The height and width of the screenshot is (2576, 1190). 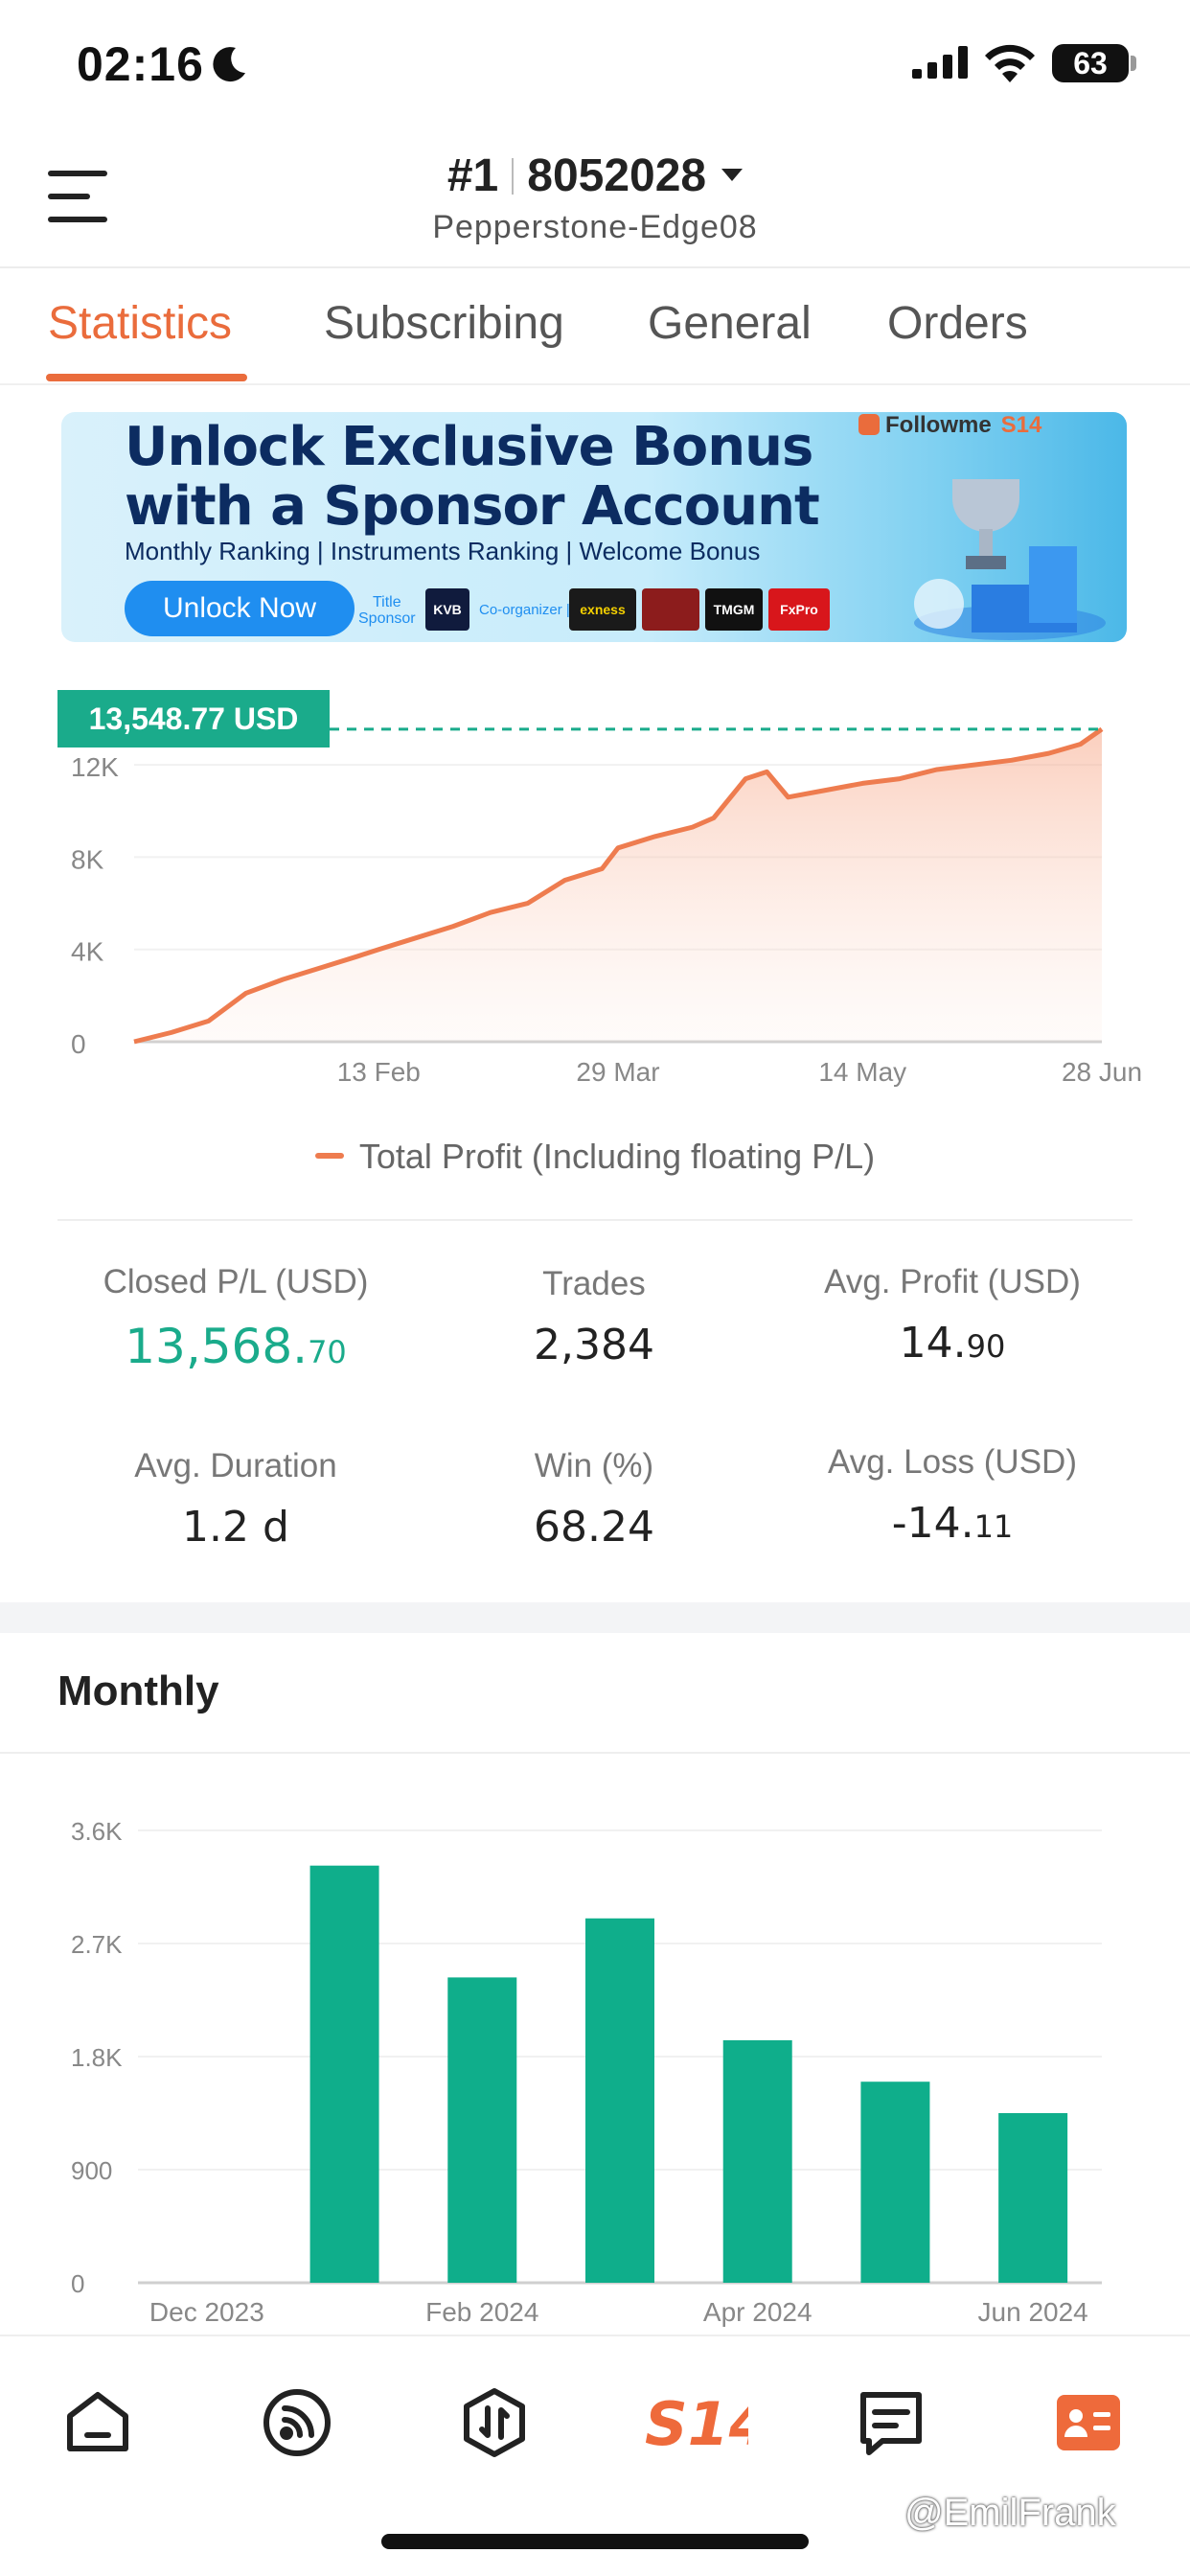 What do you see at coordinates (344, 2074) in the screenshot?
I see `bar-jan-2024` at bounding box center [344, 2074].